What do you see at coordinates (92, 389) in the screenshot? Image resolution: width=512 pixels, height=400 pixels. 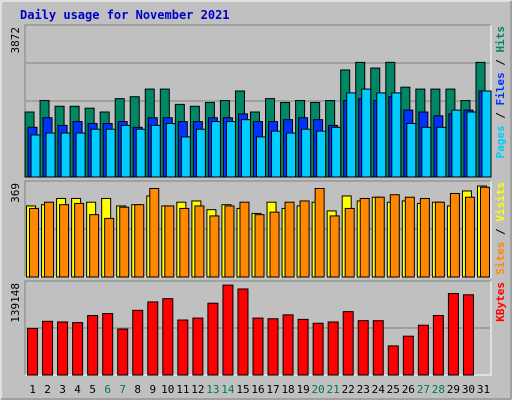 I see `x-tick-label-day-5: 5` at bounding box center [92, 389].